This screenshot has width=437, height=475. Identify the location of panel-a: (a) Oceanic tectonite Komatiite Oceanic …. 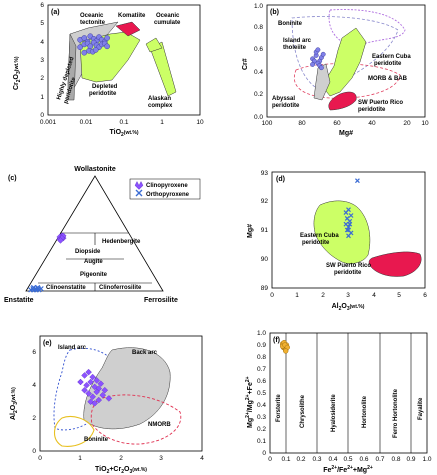
(108, 70).